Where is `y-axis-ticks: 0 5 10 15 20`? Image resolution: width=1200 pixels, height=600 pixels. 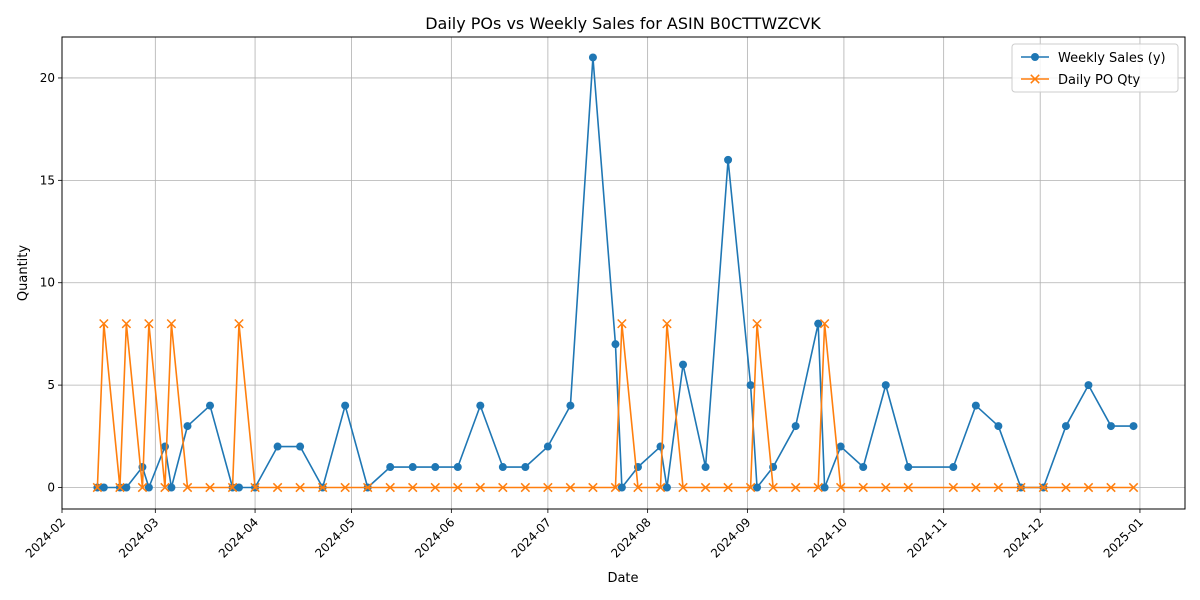
y-axis-ticks: 0 5 10 15 20 is located at coordinates (51, 282).